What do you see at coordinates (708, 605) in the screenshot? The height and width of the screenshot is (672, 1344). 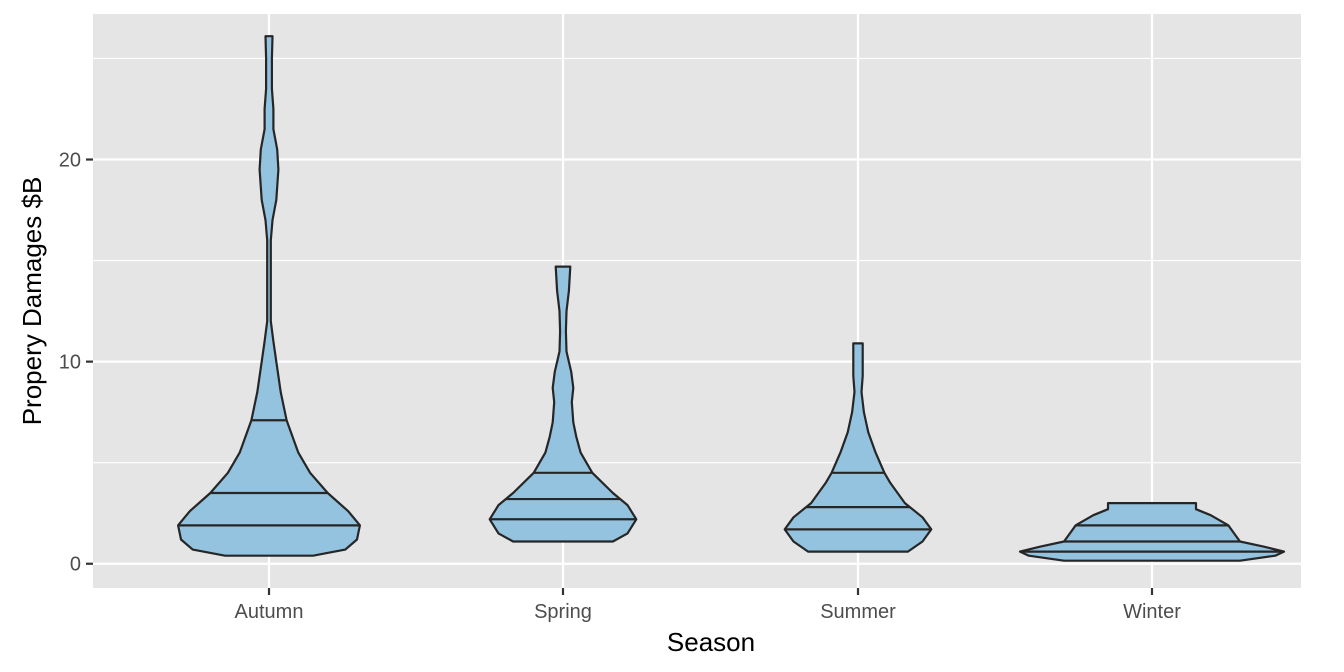 I see `x-axis: Autumn Spring Summer Winter` at bounding box center [708, 605].